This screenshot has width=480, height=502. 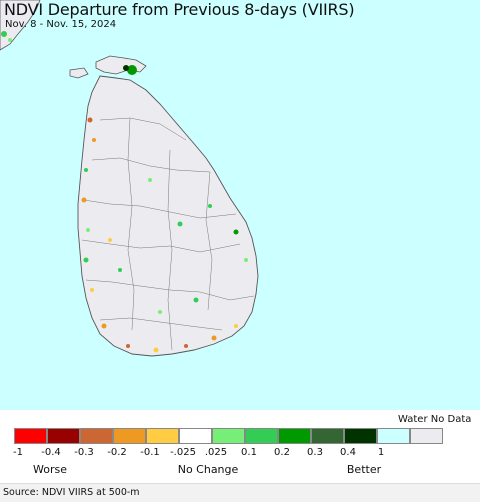 I want to click on island-fragment, so click(x=79, y=73).